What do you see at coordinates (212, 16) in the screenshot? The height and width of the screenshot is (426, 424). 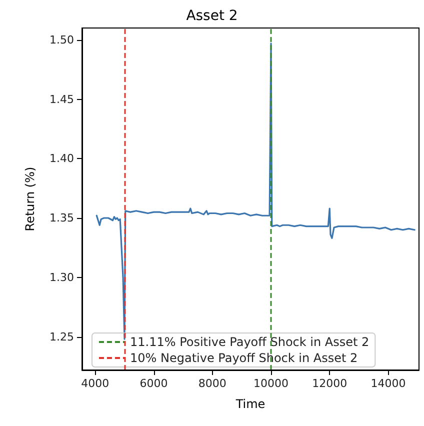 I see `chart-title: Asset 2` at bounding box center [212, 16].